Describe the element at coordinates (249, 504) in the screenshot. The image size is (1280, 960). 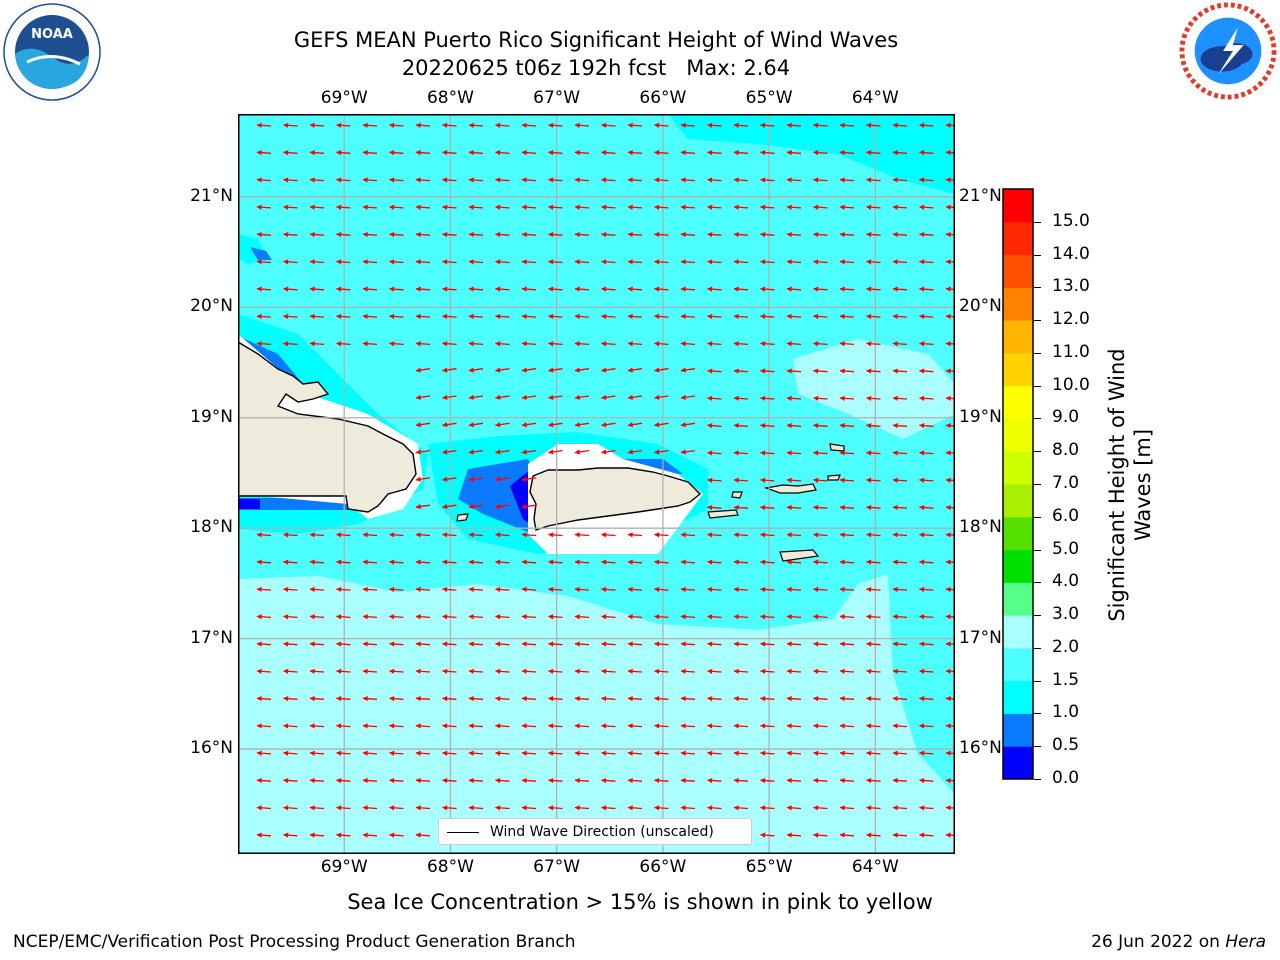
I see `wave-field-0.0-0.5-sw` at that location.